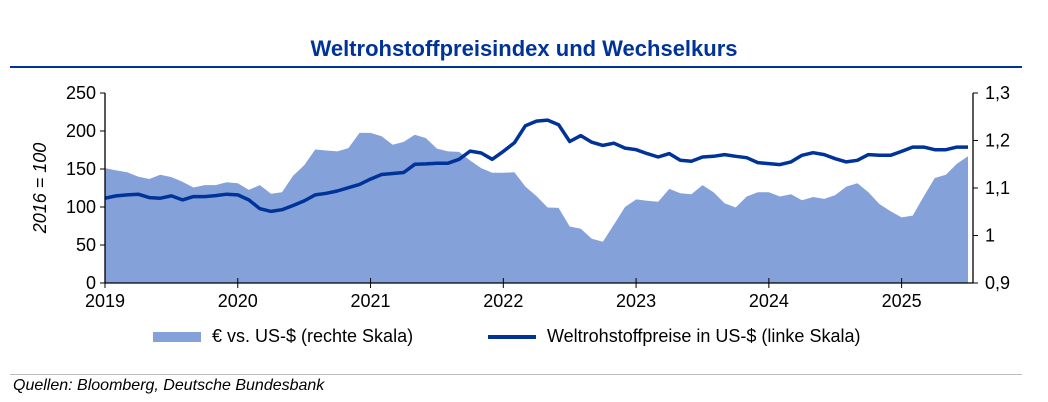 The image size is (1048, 402). What do you see at coordinates (105, 301) in the screenshot?
I see `x-axis-tick-label: 2019` at bounding box center [105, 301].